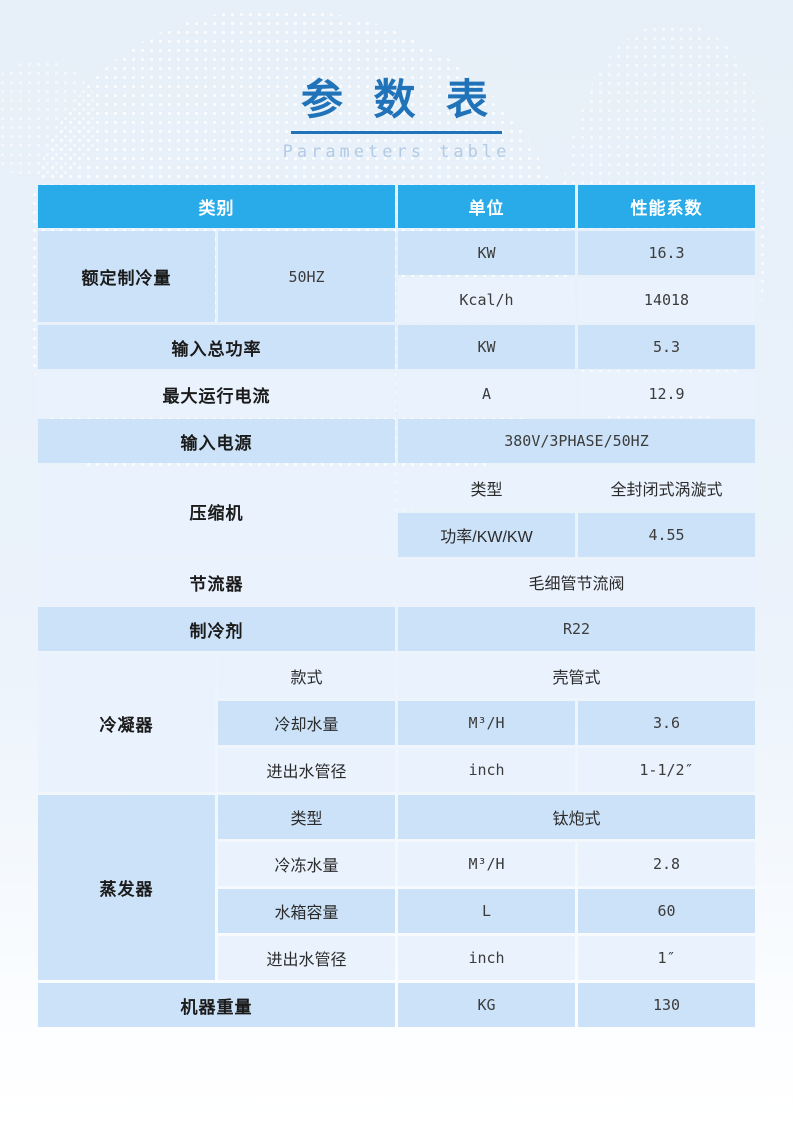  What do you see at coordinates (666, 723) in the screenshot?
I see `cell-condenser-water-value: 3.6` at bounding box center [666, 723].